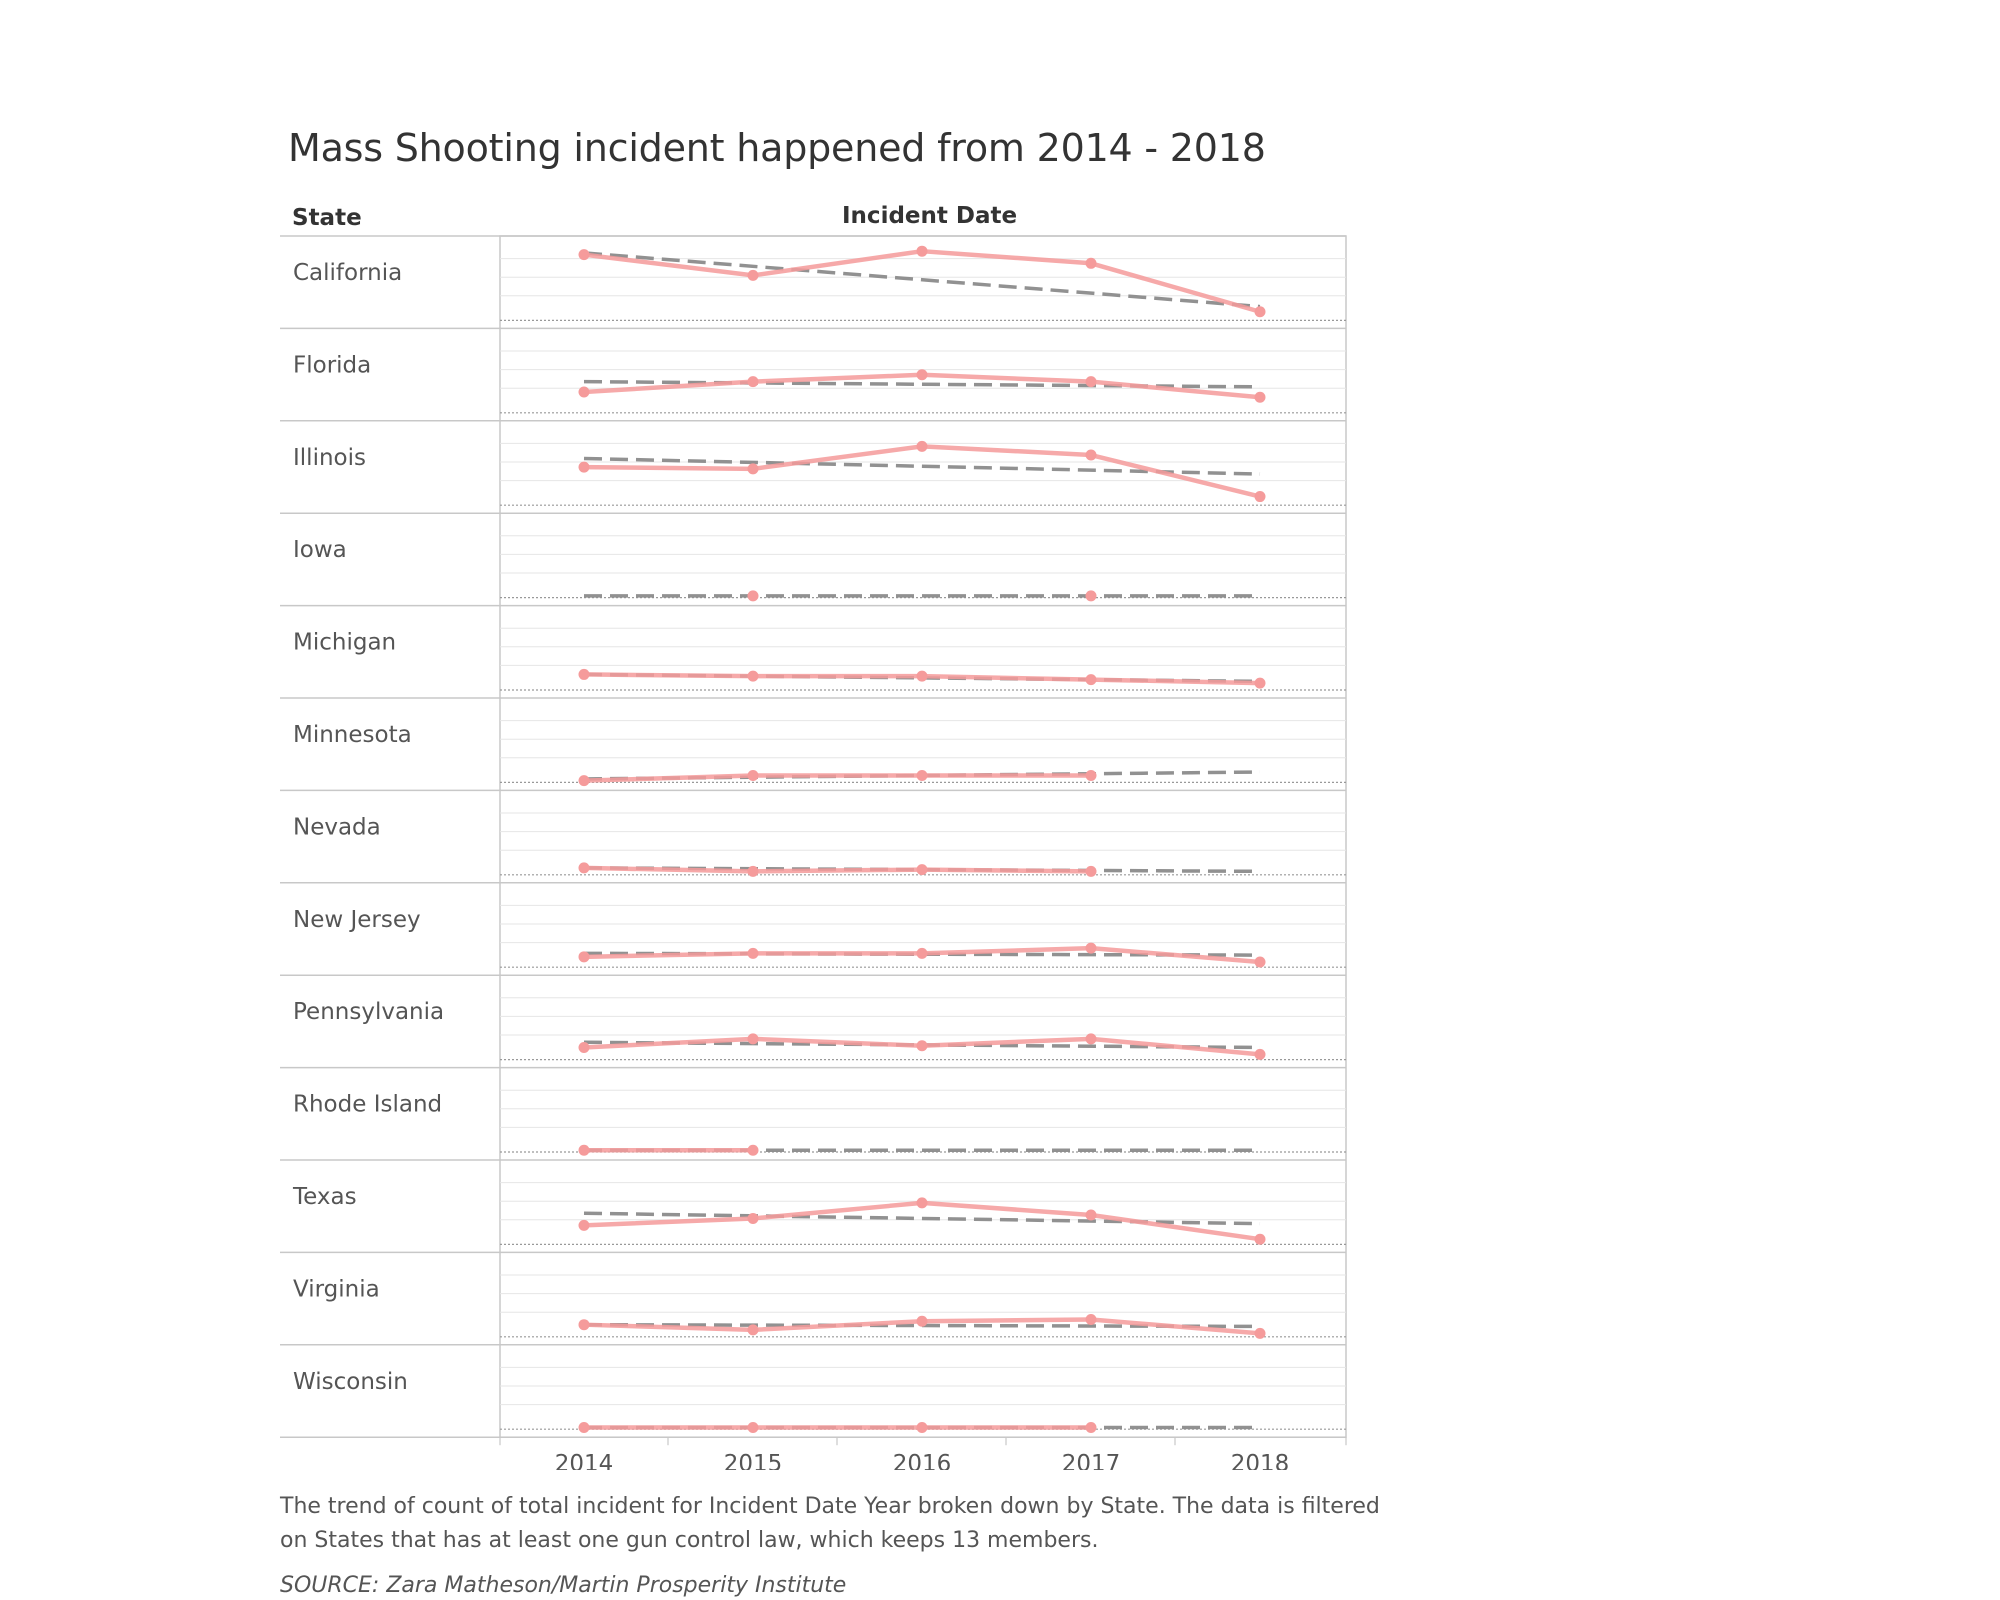 This screenshot has width=2000, height=1600. Describe the element at coordinates (337, 827) in the screenshot. I see `state-label: Nevada` at that location.